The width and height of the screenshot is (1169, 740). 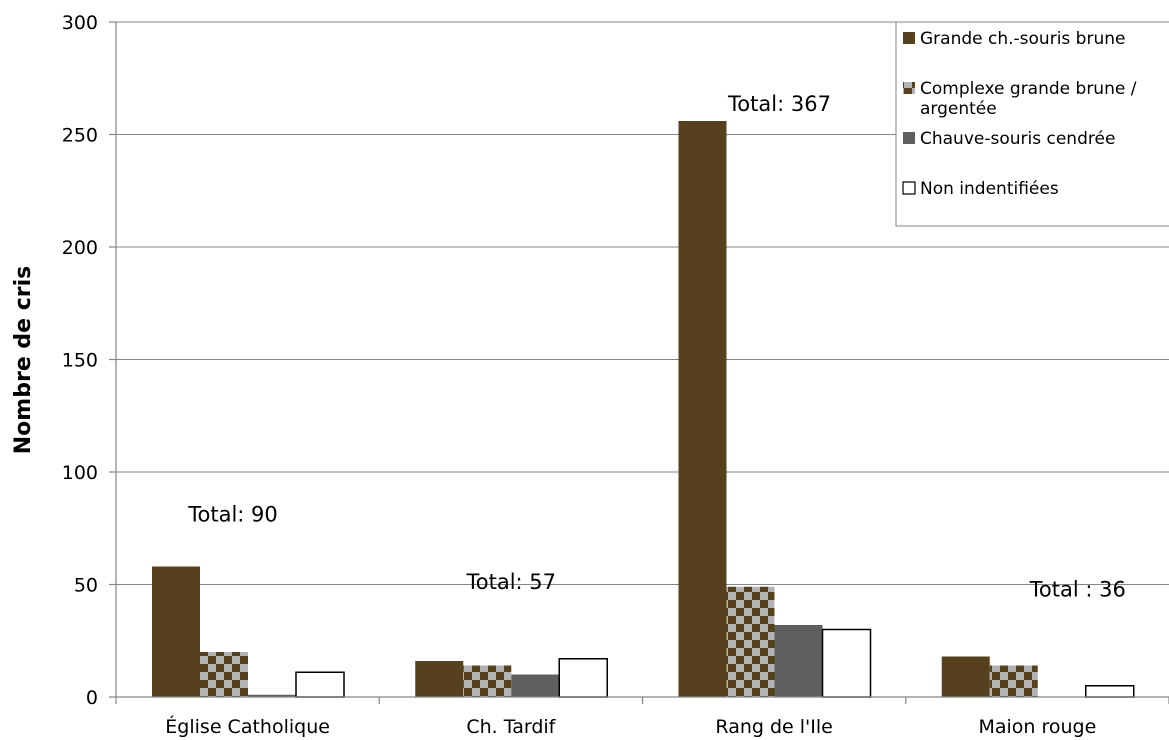 I want to click on y-tick-label: 300, so click(x=80, y=23).